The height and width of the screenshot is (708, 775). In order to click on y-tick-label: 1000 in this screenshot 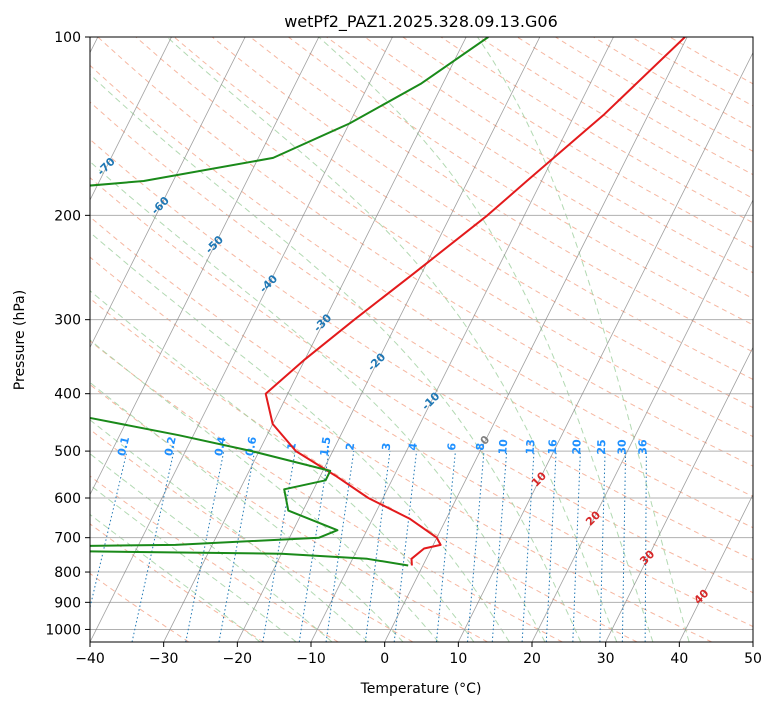, I will do `click(63, 630)`.